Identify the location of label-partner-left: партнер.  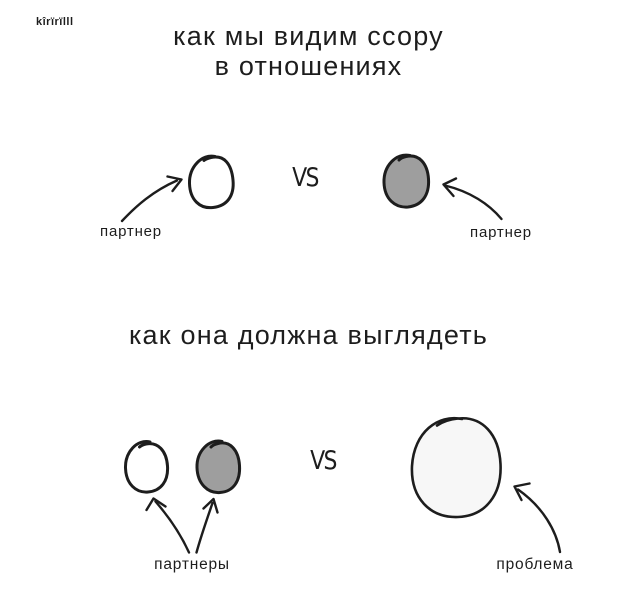
(131, 231).